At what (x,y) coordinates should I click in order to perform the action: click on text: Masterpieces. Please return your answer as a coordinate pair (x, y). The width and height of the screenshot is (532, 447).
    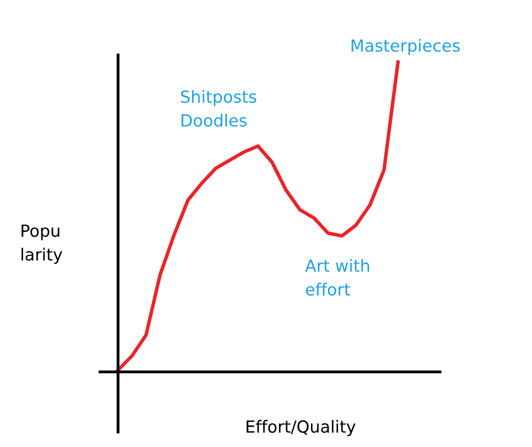
    Looking at the image, I should click on (406, 47).